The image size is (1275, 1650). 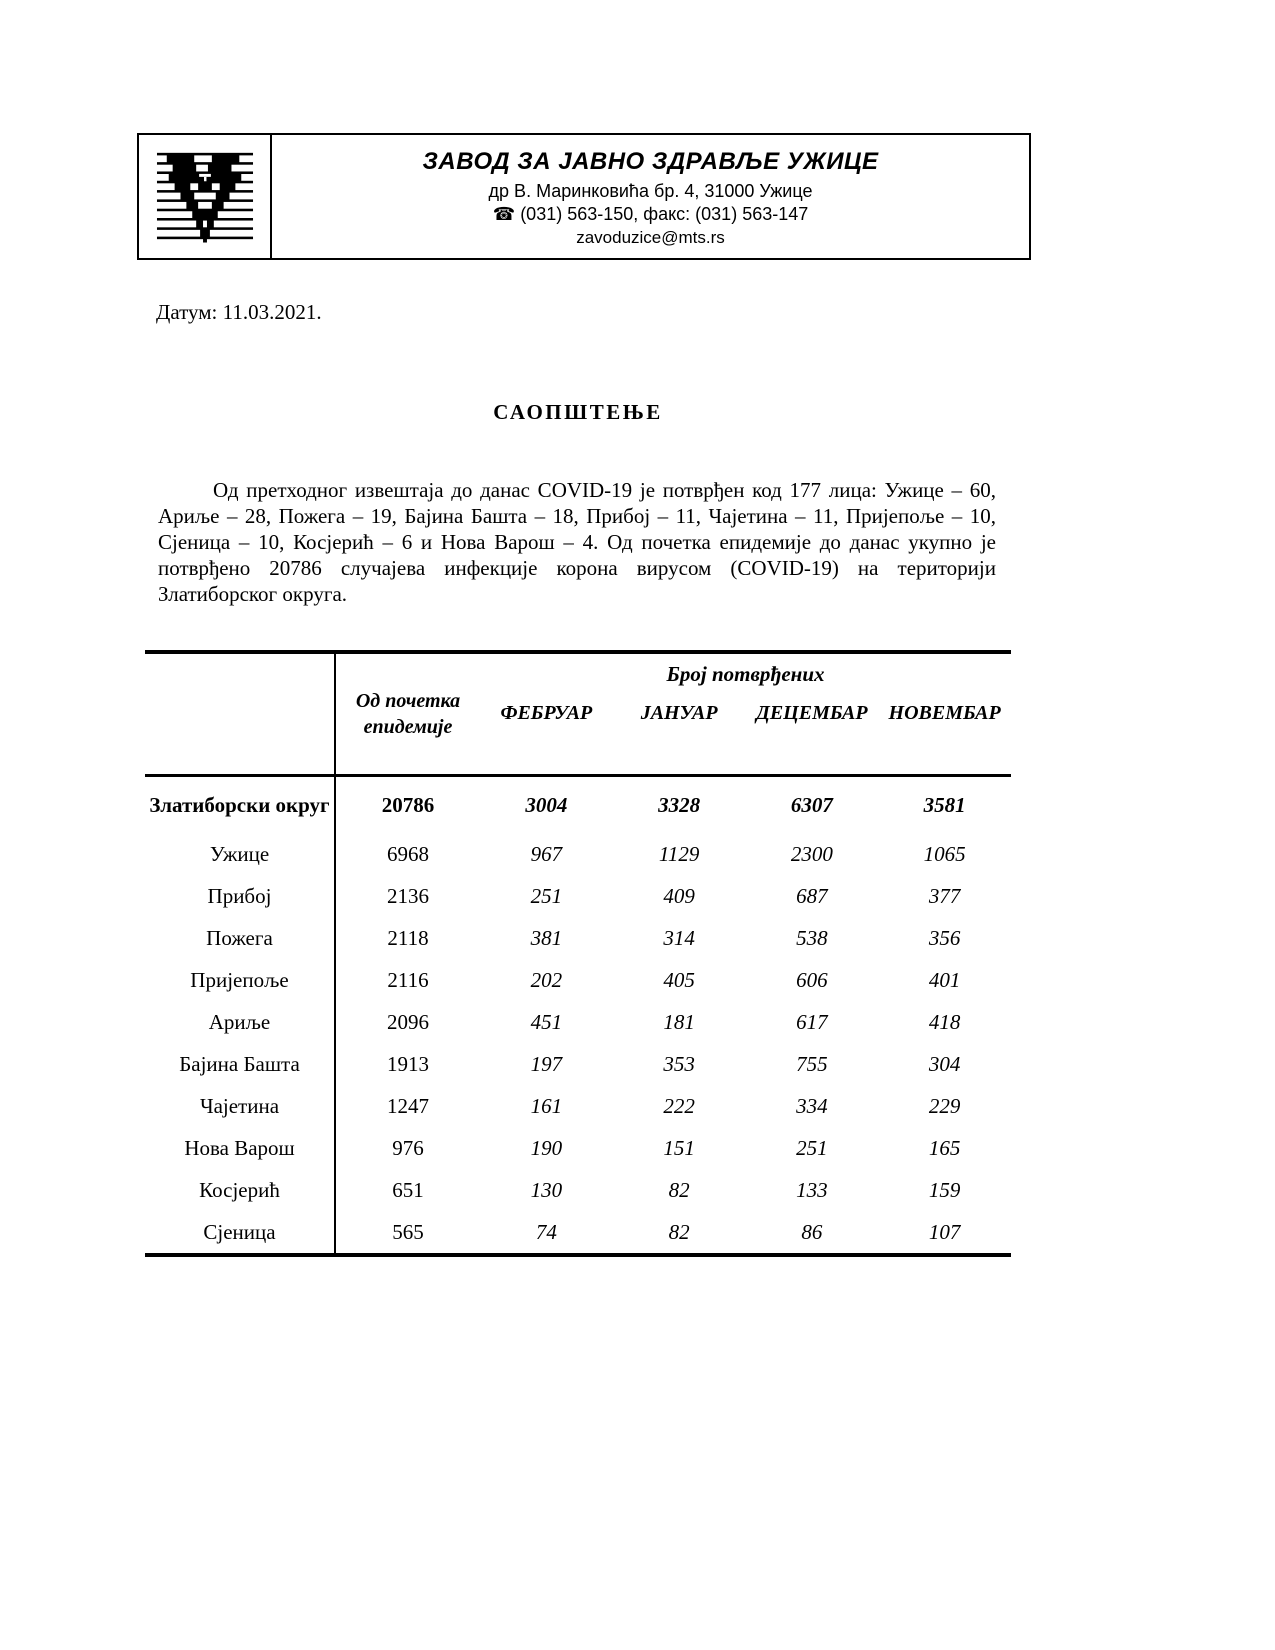 I want to click on cell-value: 967, so click(x=546, y=853).